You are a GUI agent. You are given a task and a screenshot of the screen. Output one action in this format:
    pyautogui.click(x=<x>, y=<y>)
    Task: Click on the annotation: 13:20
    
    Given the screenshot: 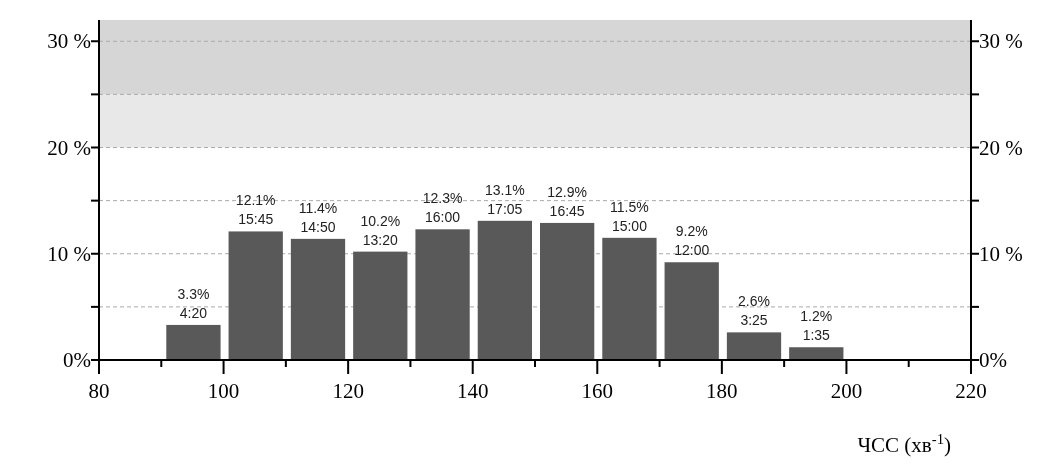 What is the action you would take?
    pyautogui.click(x=380, y=239)
    